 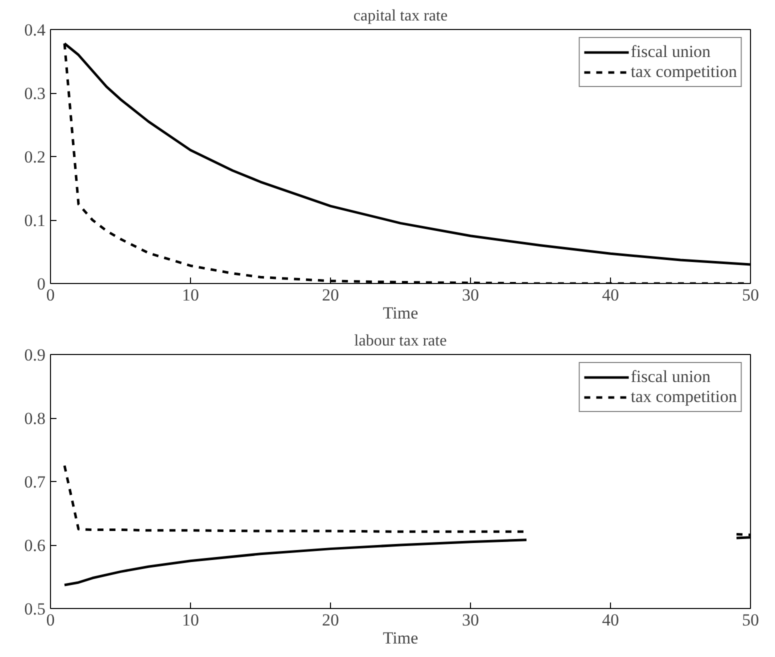 What do you see at coordinates (35, 157) in the screenshot?
I see `y-tick-label: 0.2` at bounding box center [35, 157].